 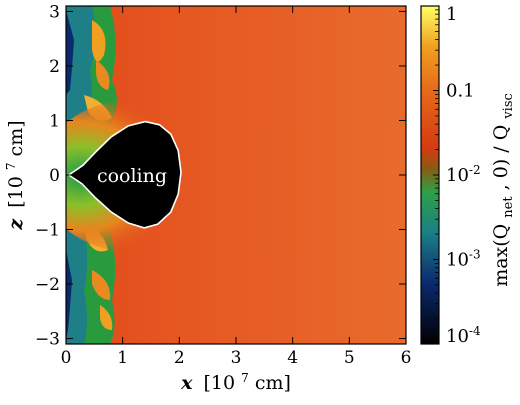 I want to click on x-axis-label: x [10 7 cm], so click(x=235, y=379).